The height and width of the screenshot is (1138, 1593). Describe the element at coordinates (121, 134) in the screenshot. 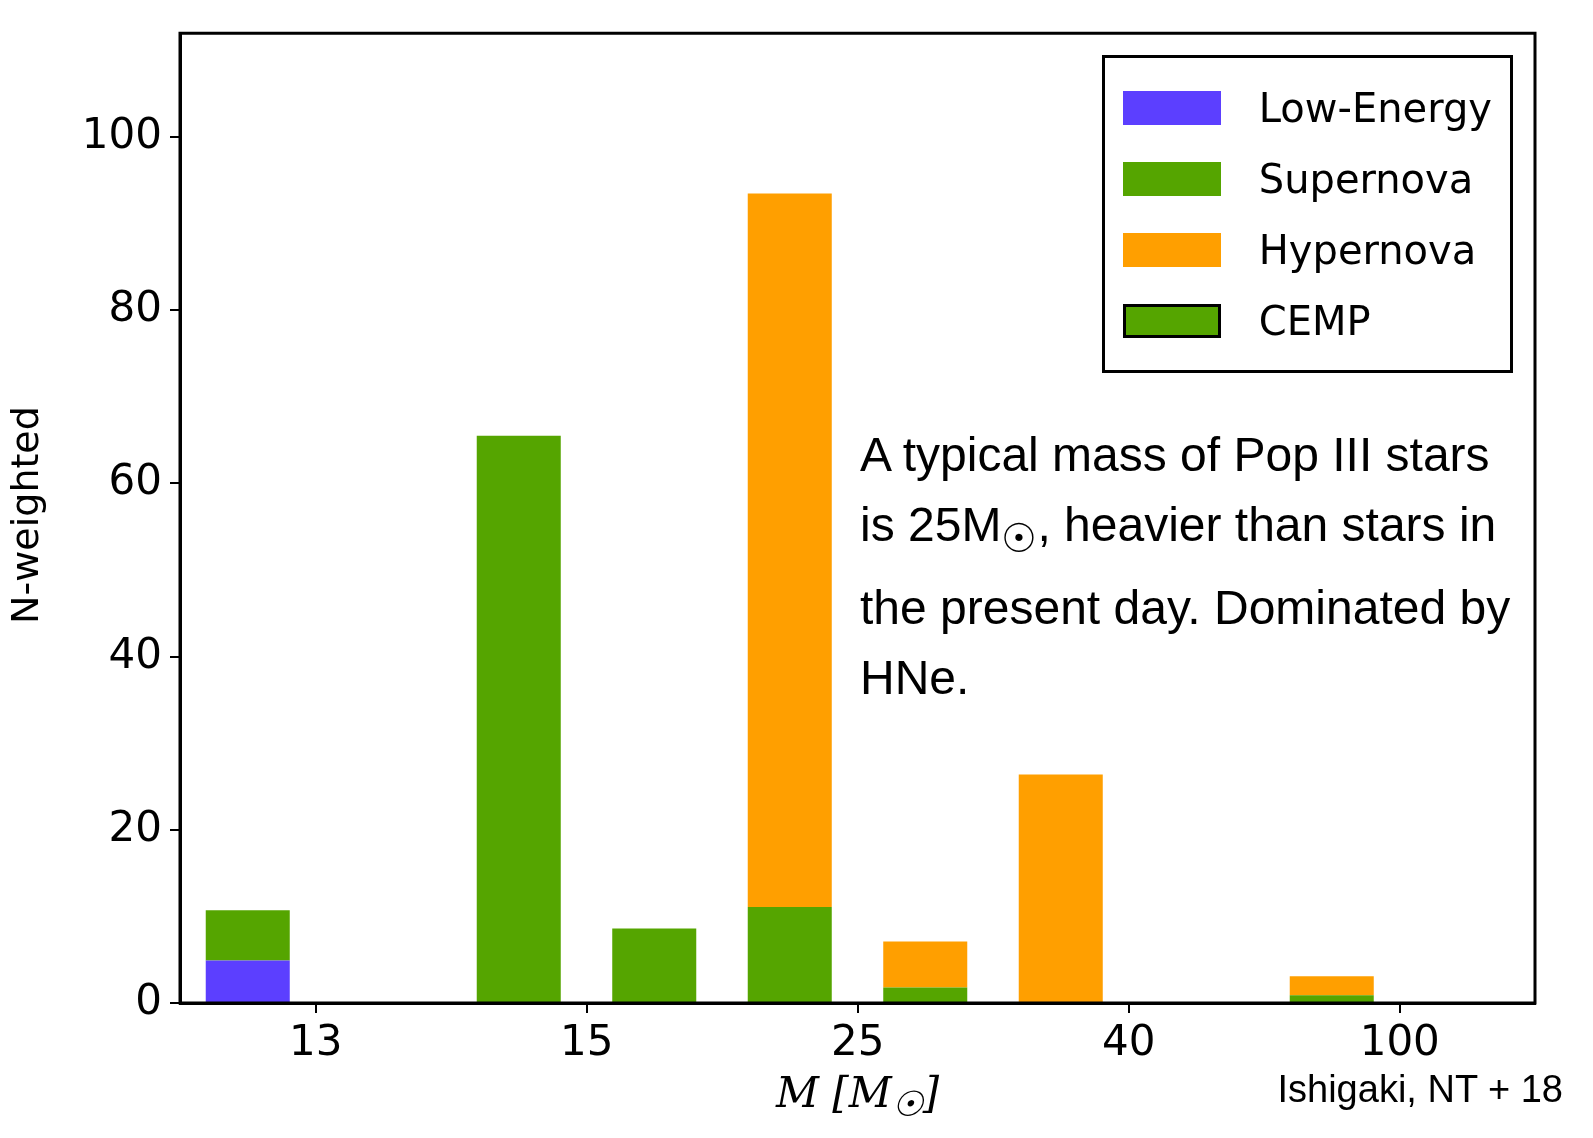

I see `y-tick-label: 100` at that location.